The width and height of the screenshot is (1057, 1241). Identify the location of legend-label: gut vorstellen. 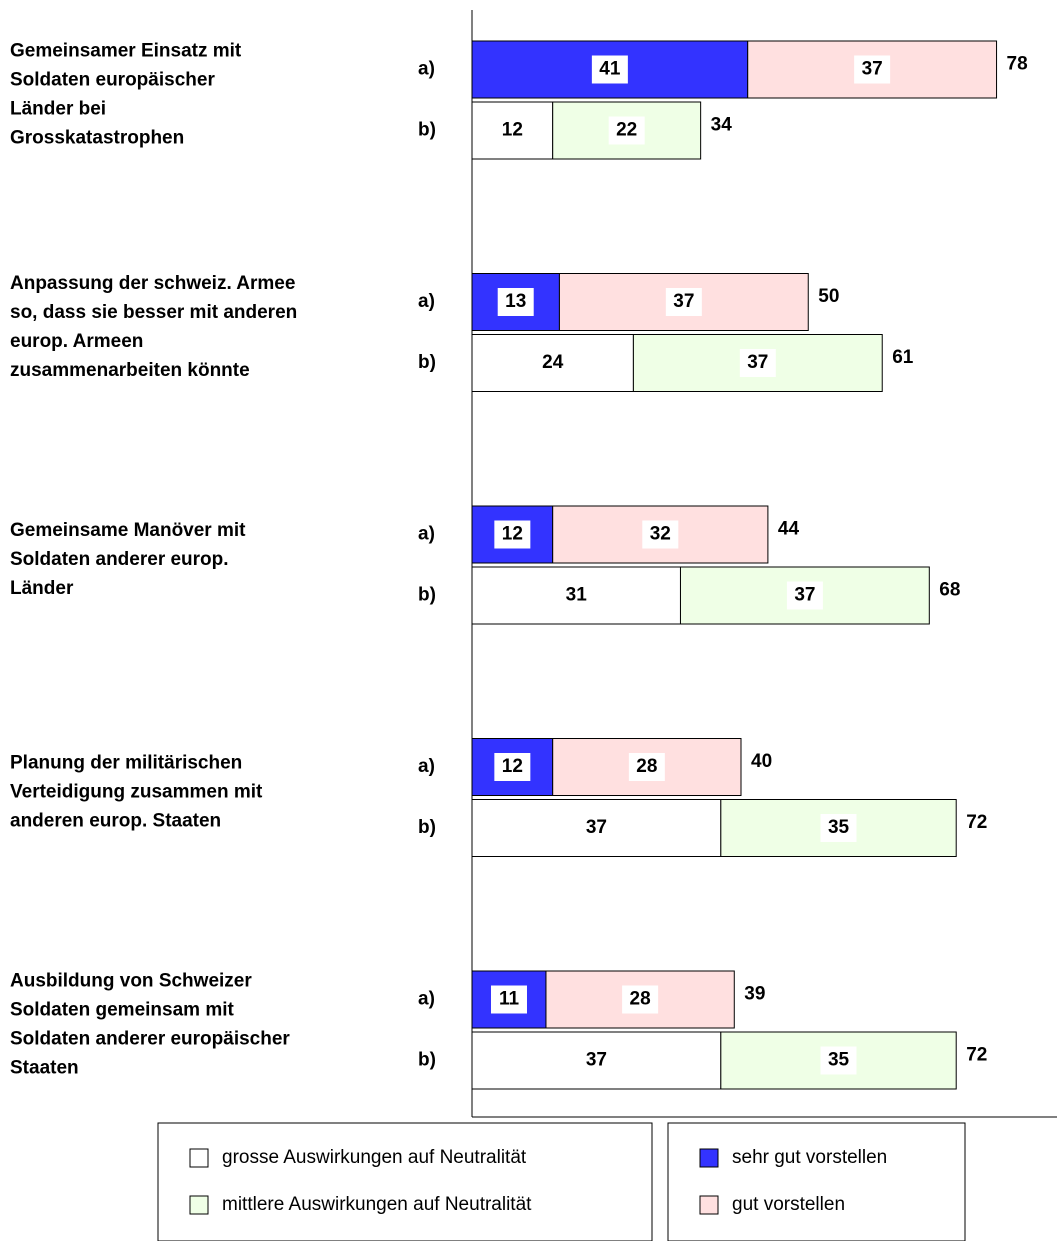
(788, 1204).